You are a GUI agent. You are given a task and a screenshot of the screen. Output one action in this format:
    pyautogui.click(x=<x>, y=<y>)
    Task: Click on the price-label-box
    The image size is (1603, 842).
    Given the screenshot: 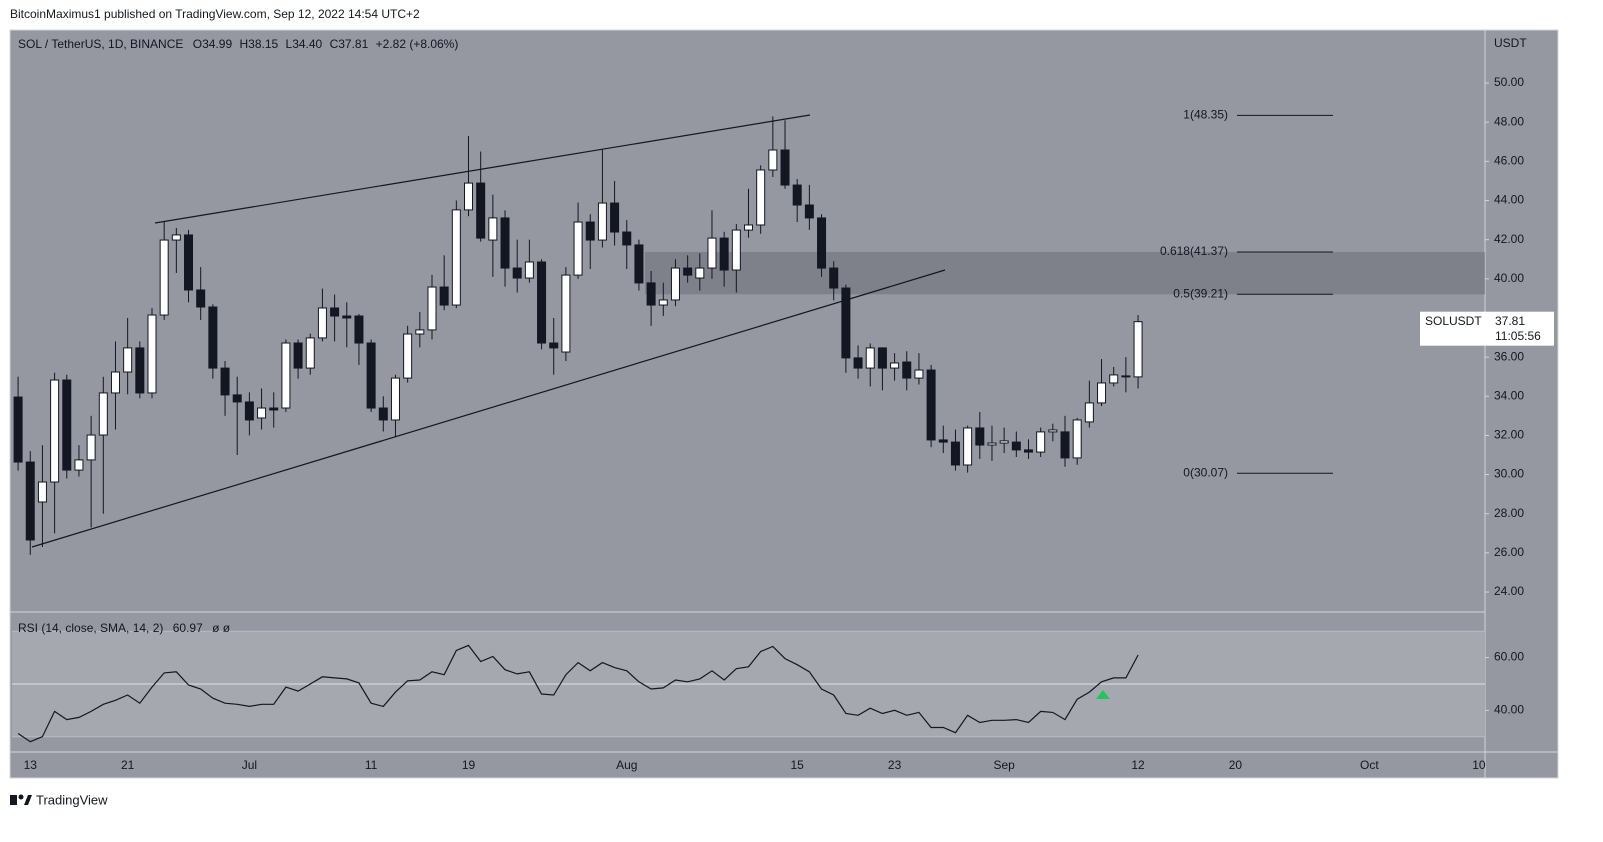 What is the action you would take?
    pyautogui.click(x=1487, y=328)
    